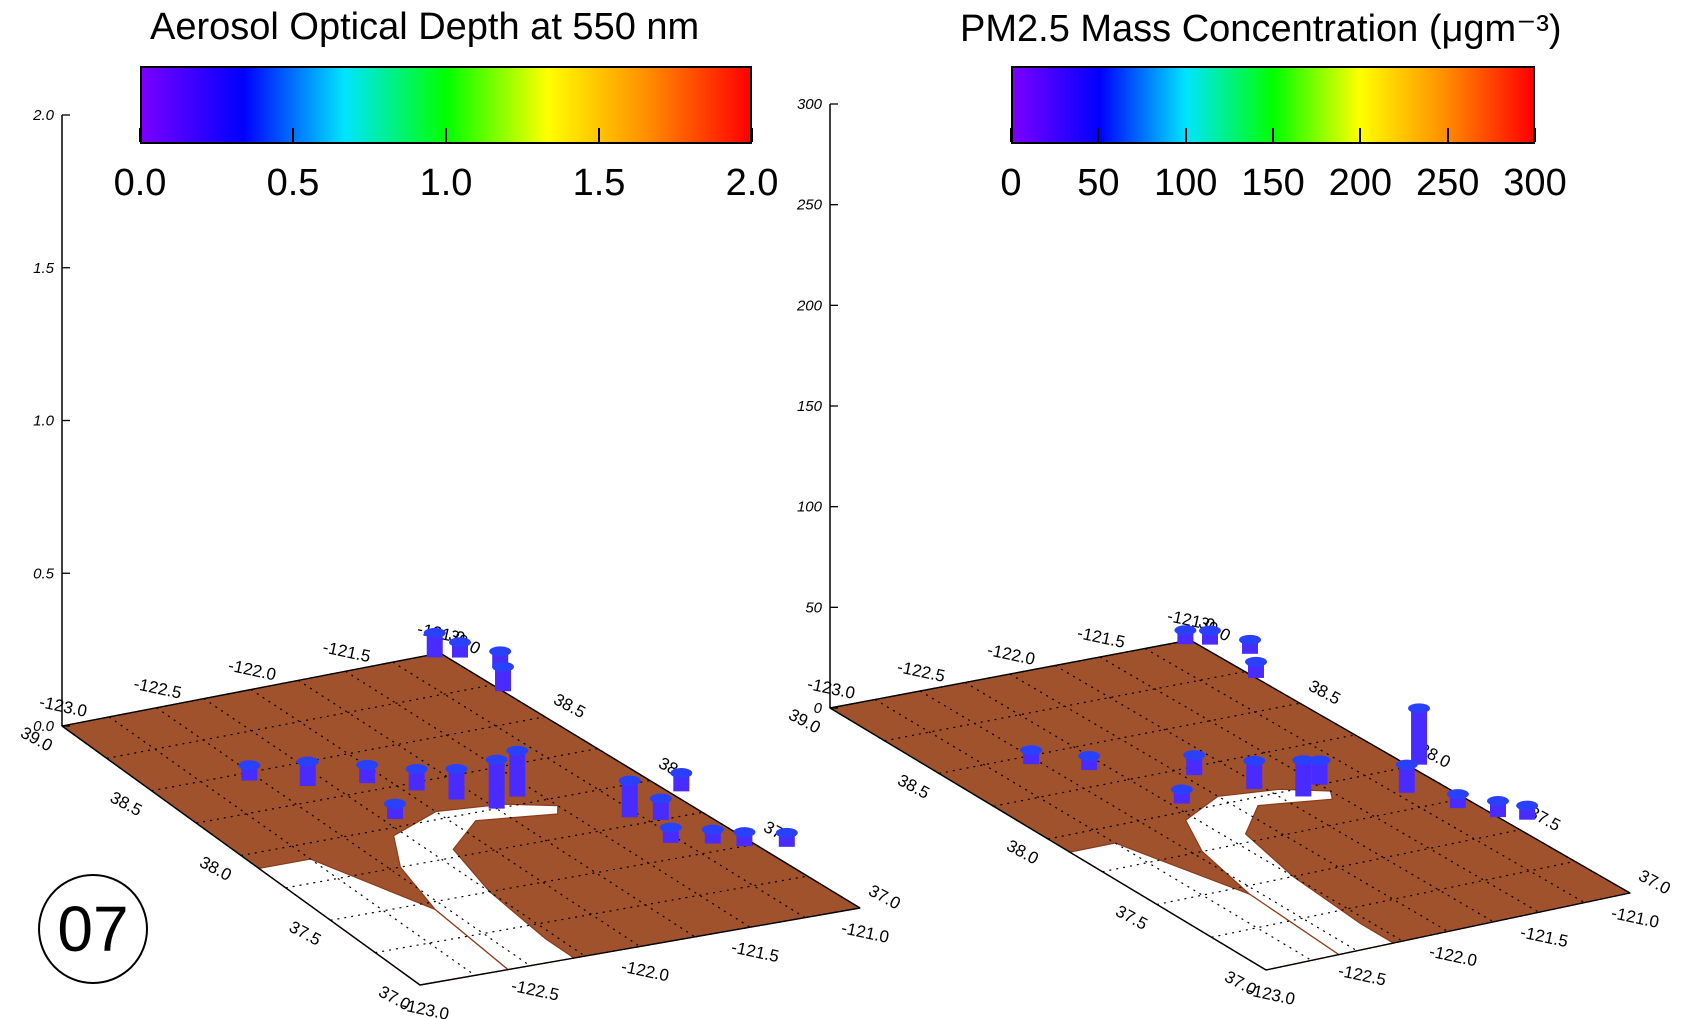  I want to click on colorbar-tick-label: 0.0, so click(140, 183).